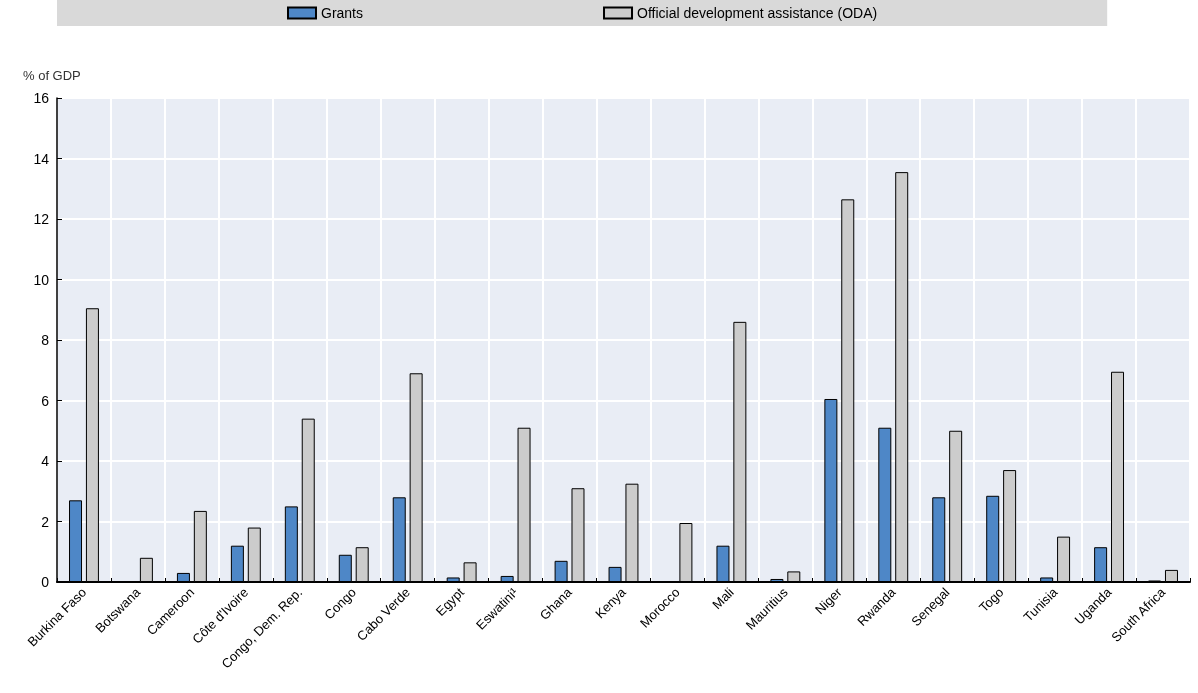 Image resolution: width=1198 pixels, height=693 pixels. I want to click on x-tick-label: Togo, so click(991, 600).